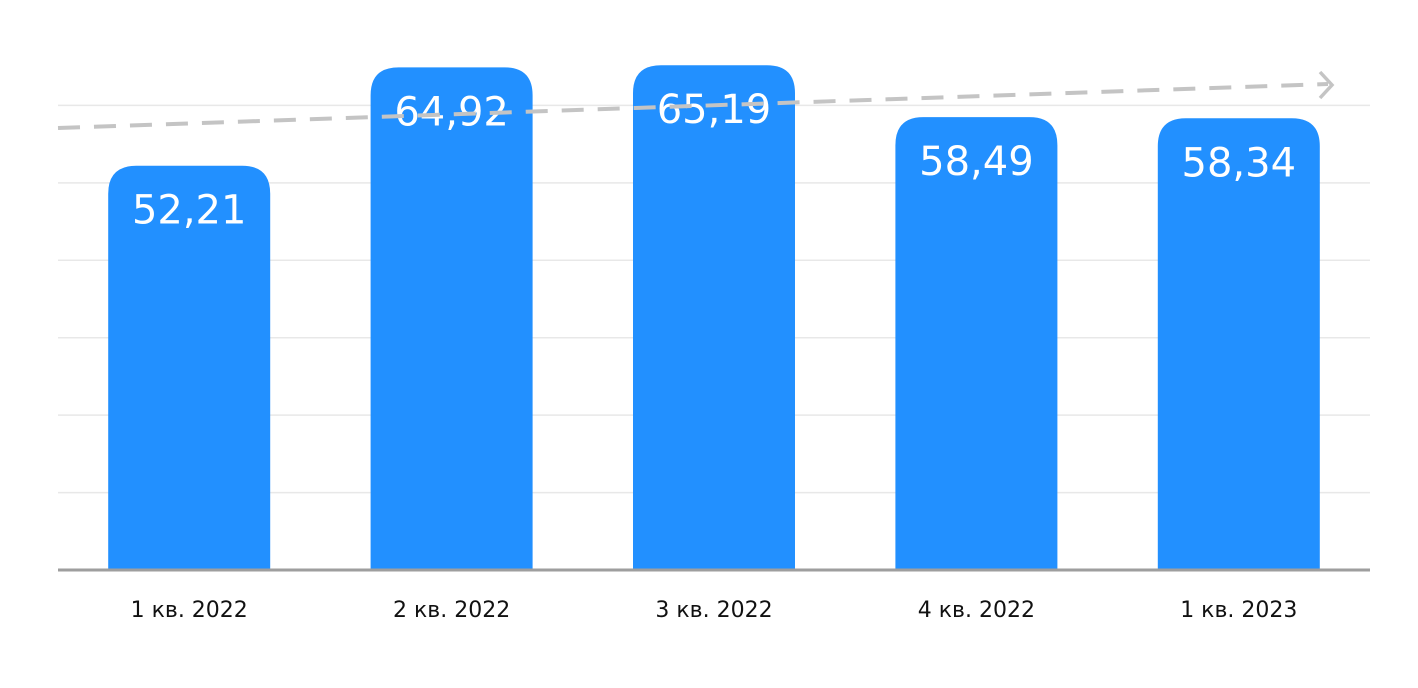  I want to click on value-label: 58,49, so click(976, 162).